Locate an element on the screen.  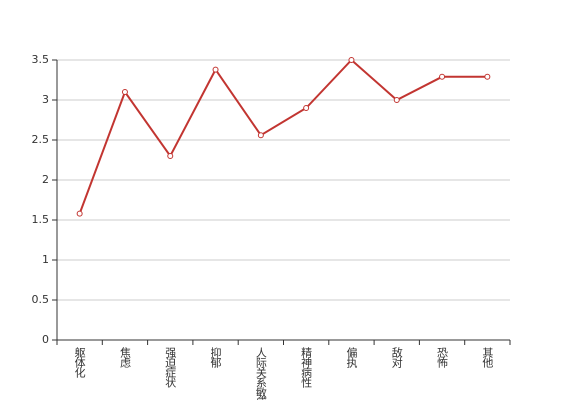
y-tick-label: 1.5 is located at coordinates (41, 219).